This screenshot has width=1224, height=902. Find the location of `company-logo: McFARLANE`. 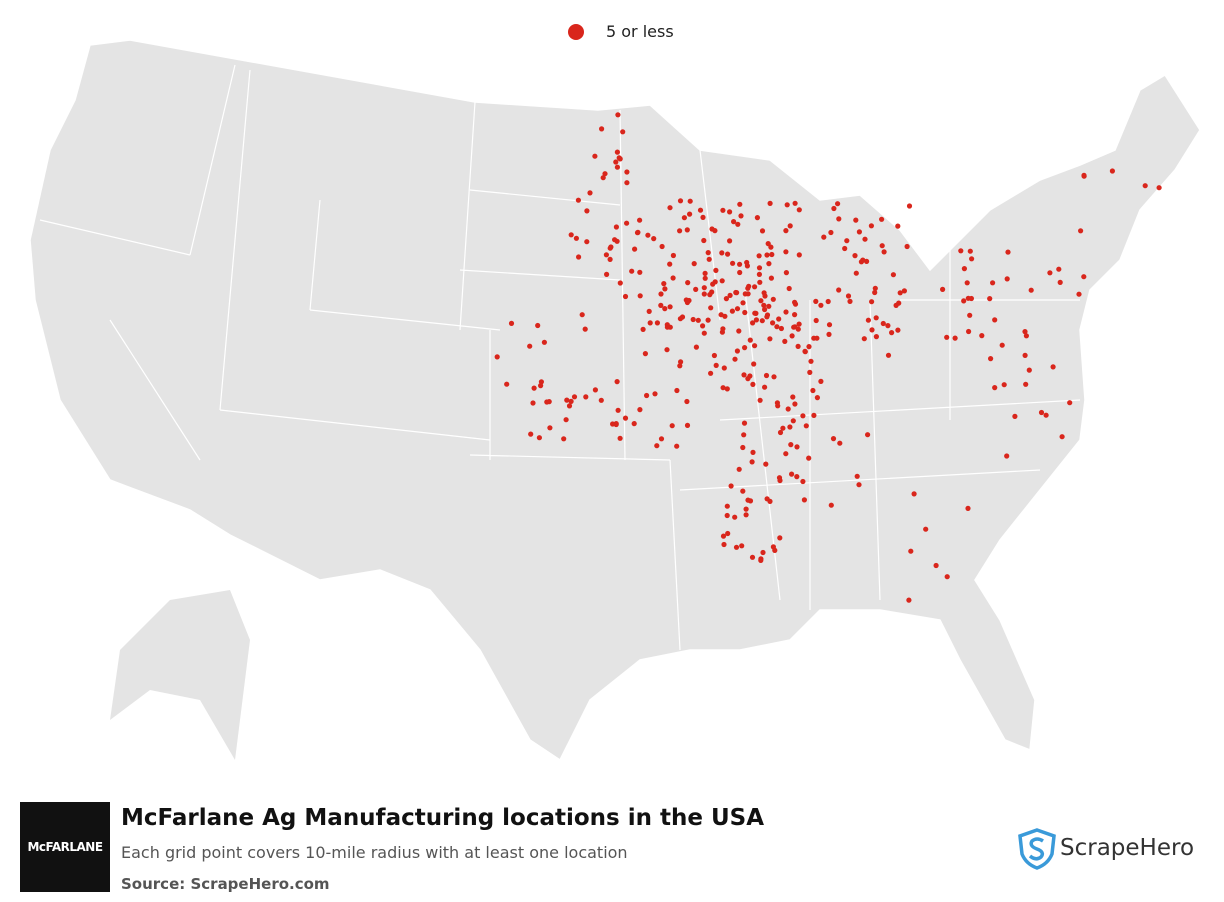

company-logo: McFARLANE is located at coordinates (65, 847).